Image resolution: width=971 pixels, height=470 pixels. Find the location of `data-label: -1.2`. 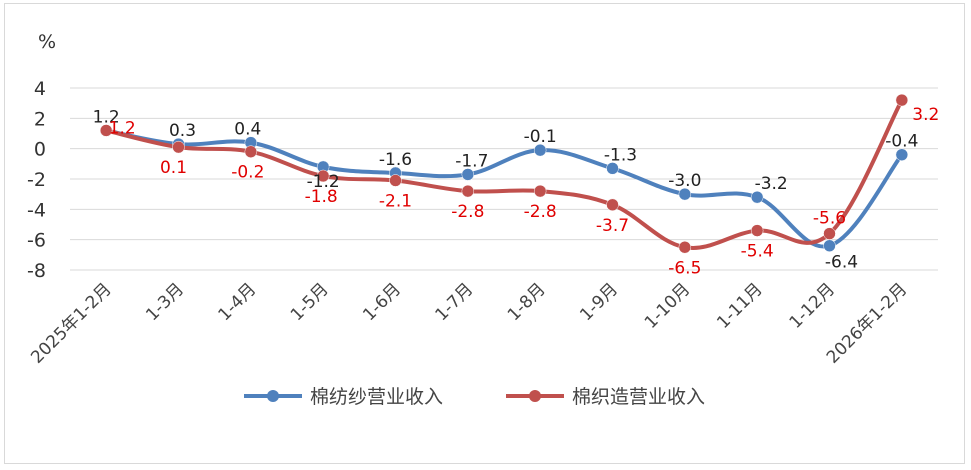

data-label: -1.2 is located at coordinates (323, 182).